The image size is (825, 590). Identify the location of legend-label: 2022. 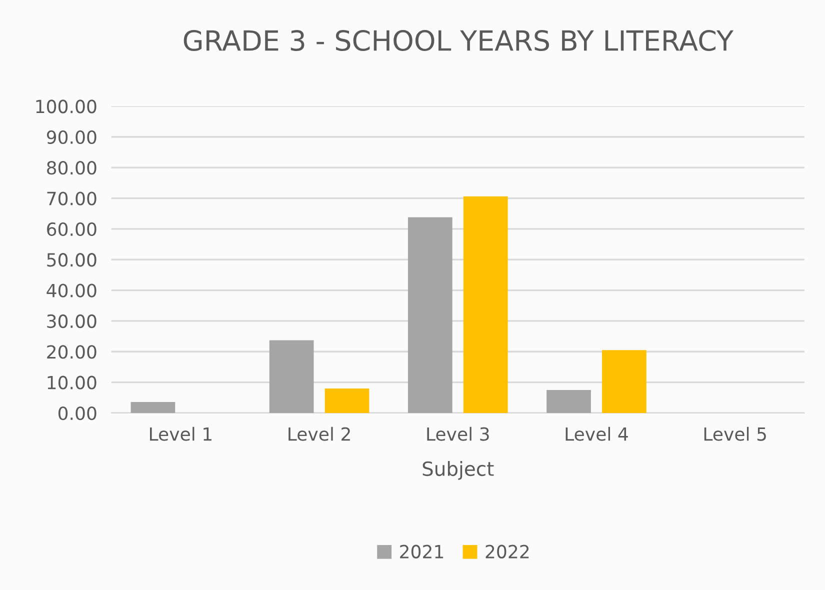
(507, 551).